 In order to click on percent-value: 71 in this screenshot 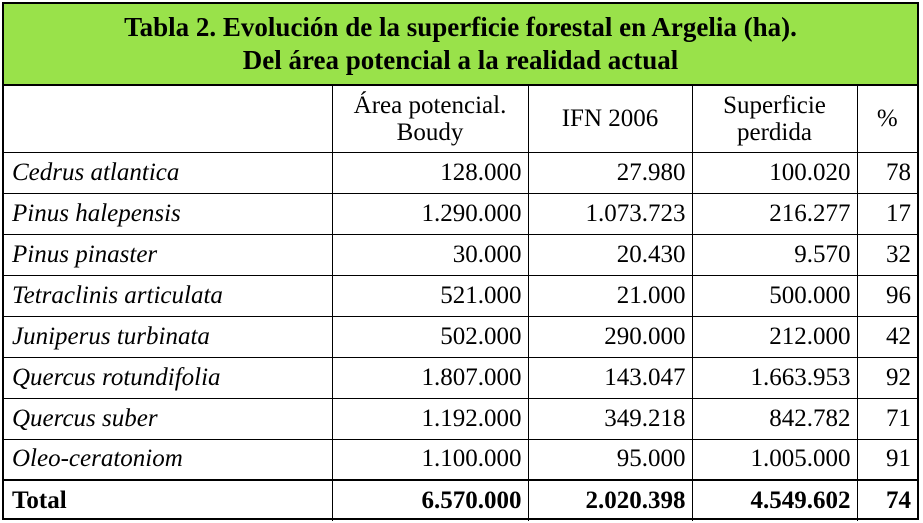, I will do `click(886, 418)`.